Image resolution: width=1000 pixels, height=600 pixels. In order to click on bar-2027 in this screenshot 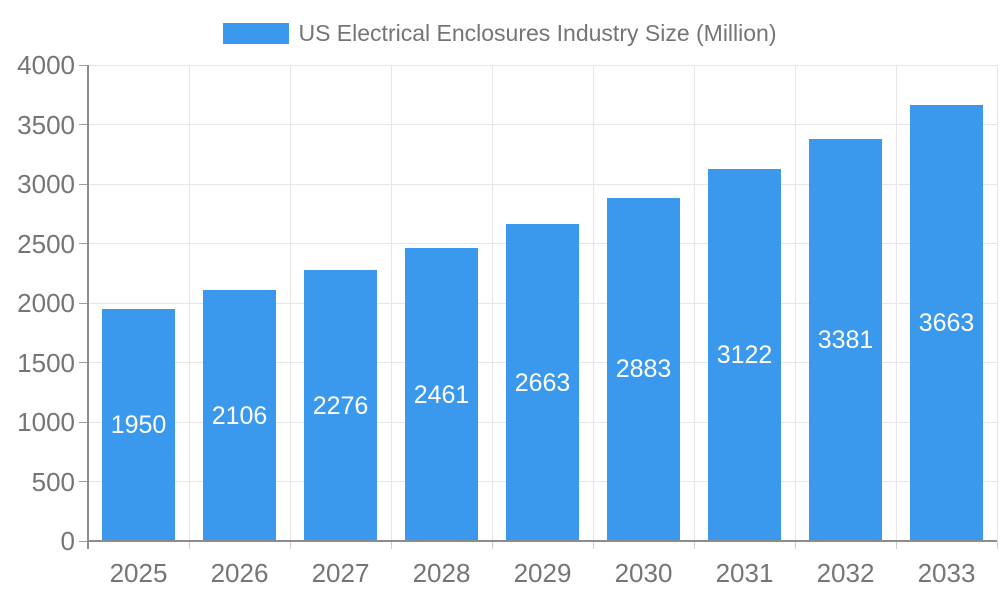, I will do `click(340, 405)`.